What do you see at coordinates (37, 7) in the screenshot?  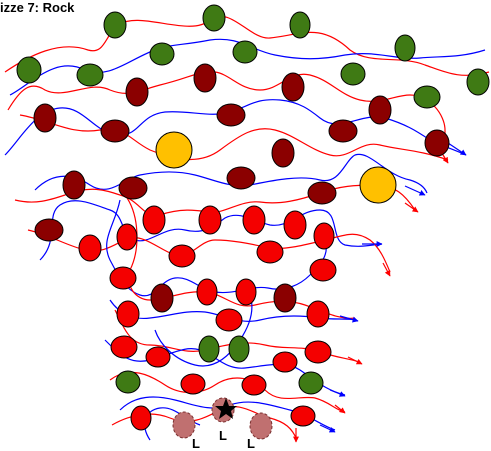 I see `page-title: izze 7: Rock` at bounding box center [37, 7].